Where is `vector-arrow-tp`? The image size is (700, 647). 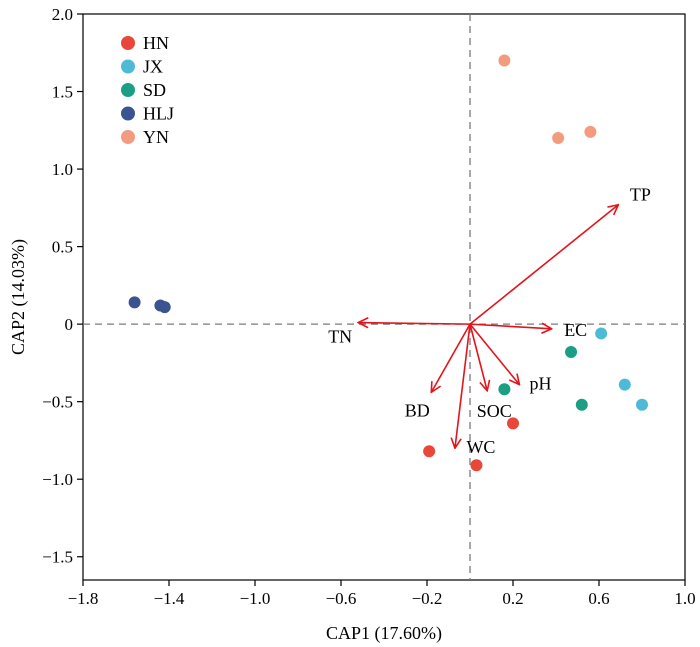 vector-arrow-tp is located at coordinates (543, 265).